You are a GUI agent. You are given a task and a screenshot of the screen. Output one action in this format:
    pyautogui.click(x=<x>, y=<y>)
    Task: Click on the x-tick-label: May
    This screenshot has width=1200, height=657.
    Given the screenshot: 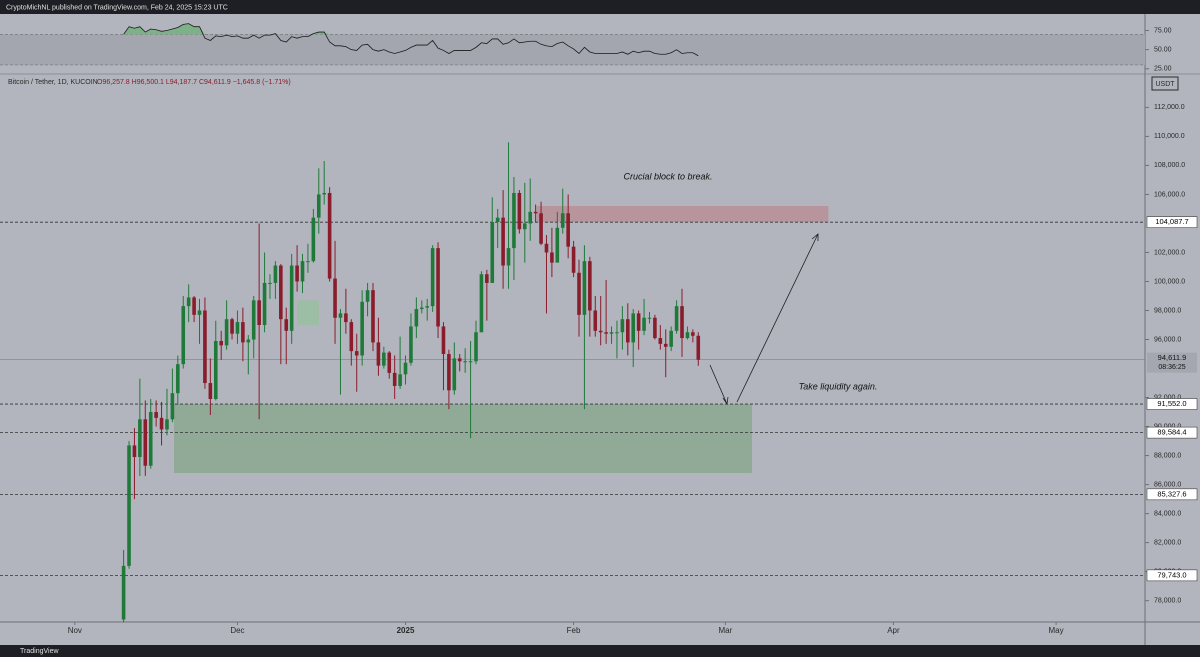 What is the action you would take?
    pyautogui.click(x=1056, y=630)
    